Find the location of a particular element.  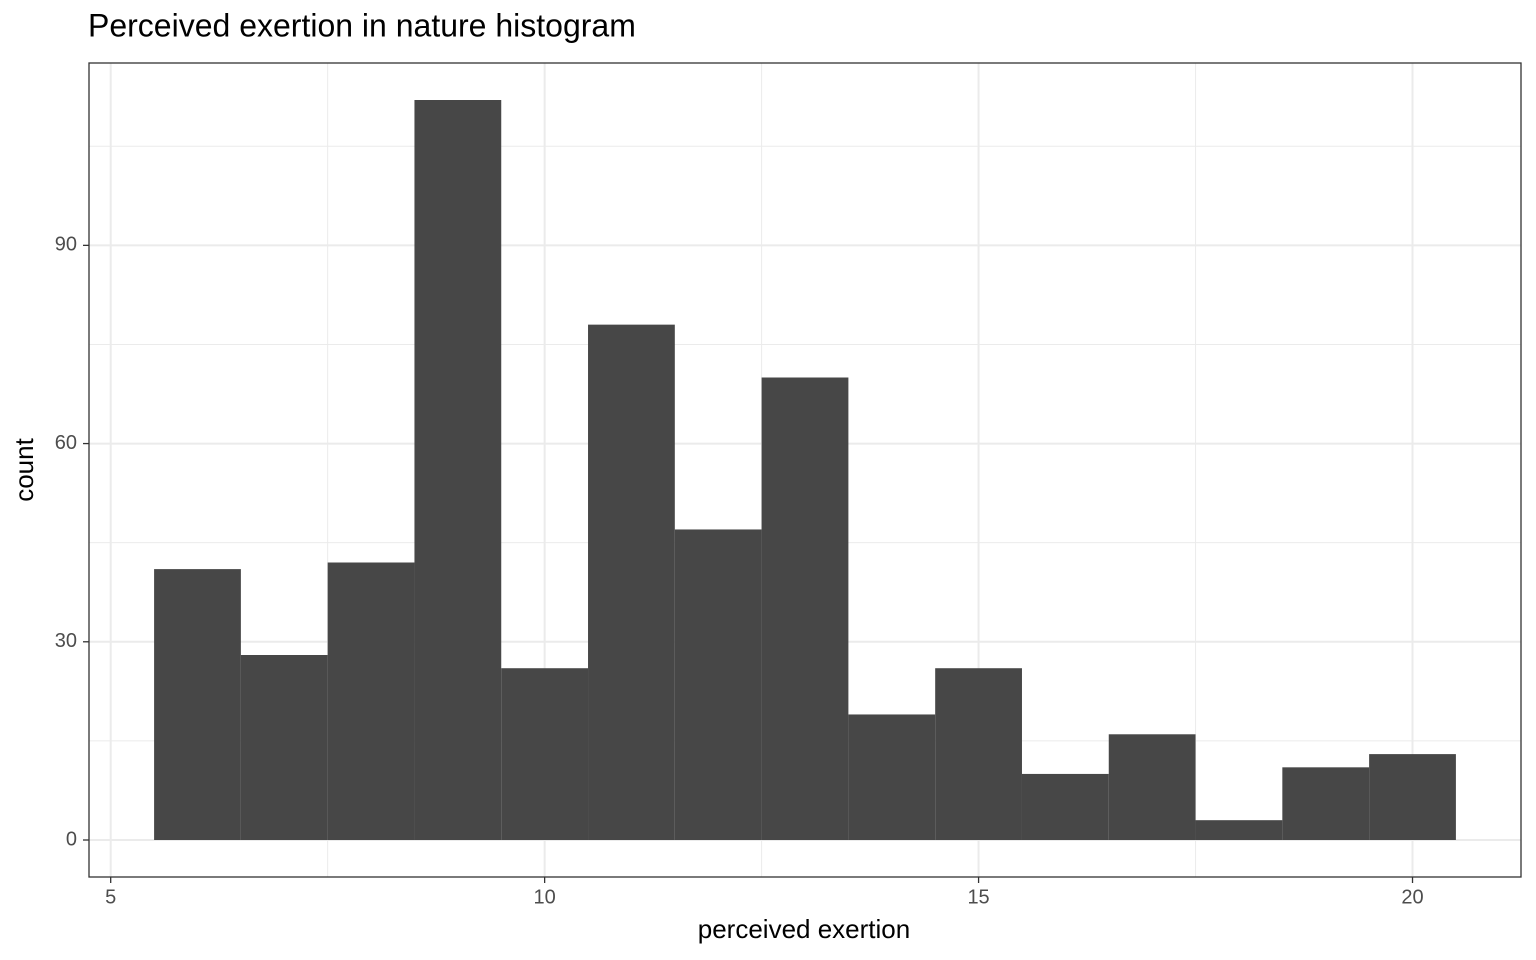

y-tick-label: 30 is located at coordinates (66, 641).